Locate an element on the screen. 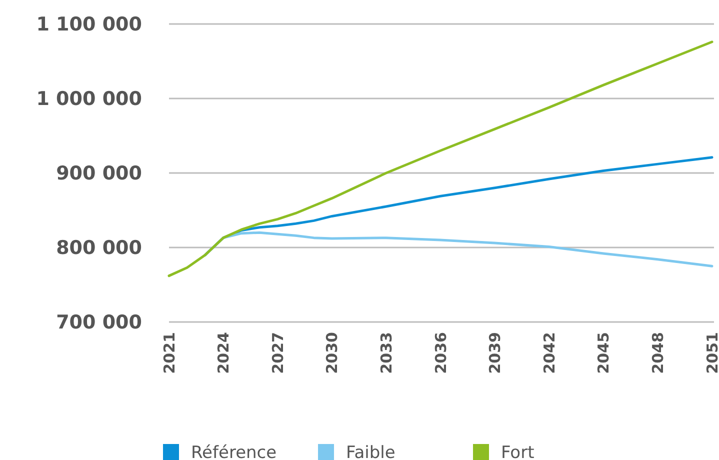 The height and width of the screenshot is (460, 719). x-tick-label: 2045 is located at coordinates (603, 353).